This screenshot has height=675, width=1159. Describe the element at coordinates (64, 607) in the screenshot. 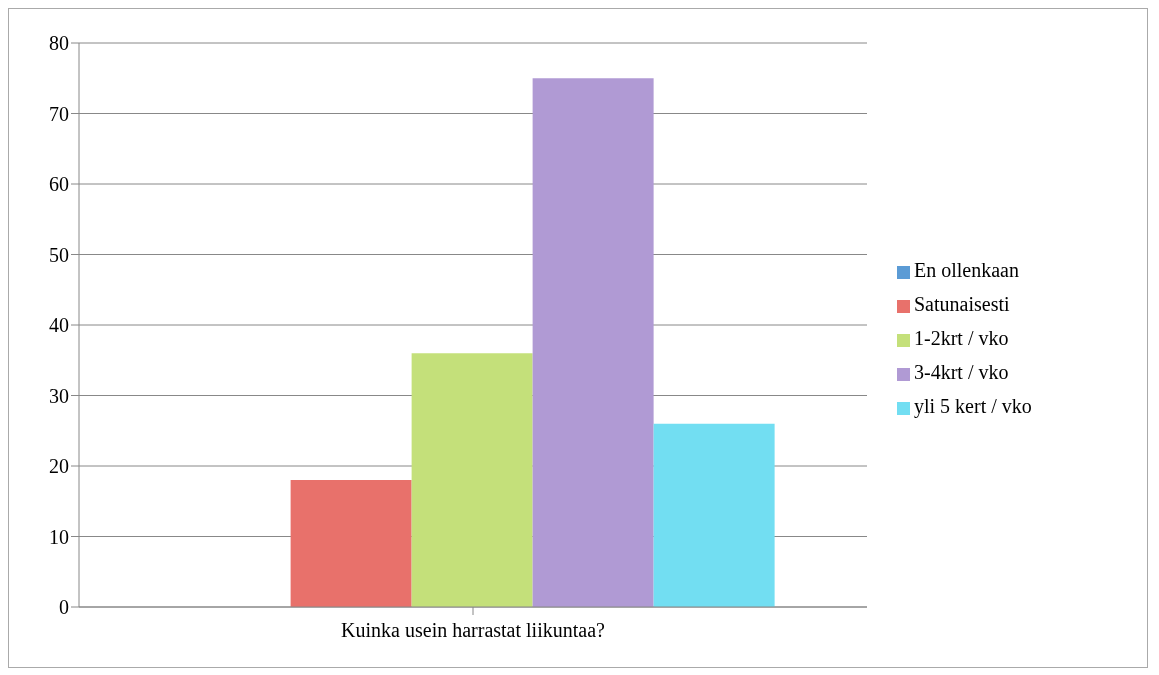

I see `y-tick-label: 0` at that location.